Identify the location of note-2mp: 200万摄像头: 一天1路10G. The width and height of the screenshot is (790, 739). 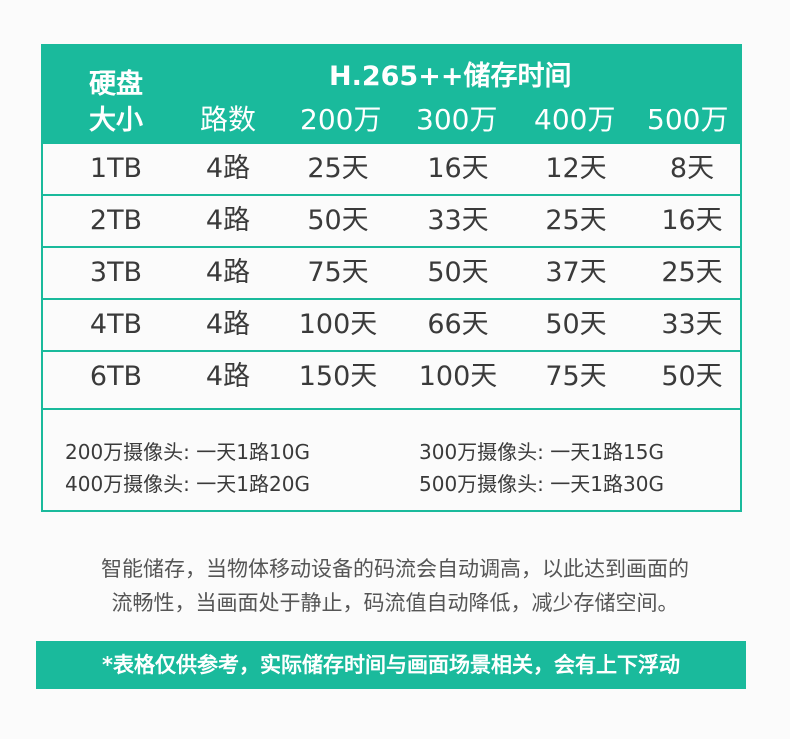
(187, 452).